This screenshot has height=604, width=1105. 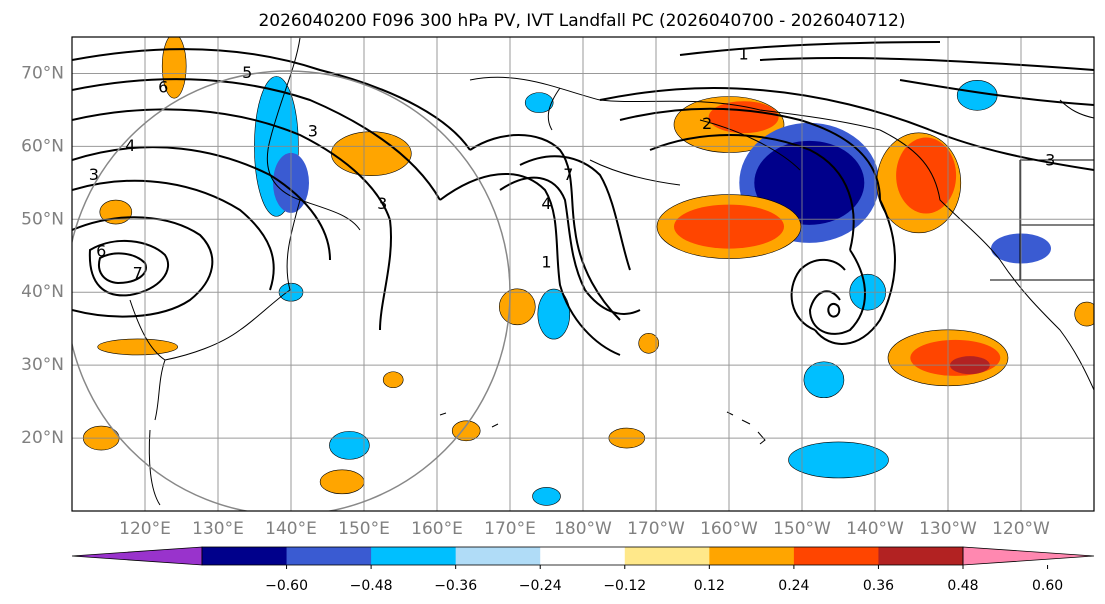 What do you see at coordinates (1028, 556) in the screenshot?
I see `colorbar-extend-high` at bounding box center [1028, 556].